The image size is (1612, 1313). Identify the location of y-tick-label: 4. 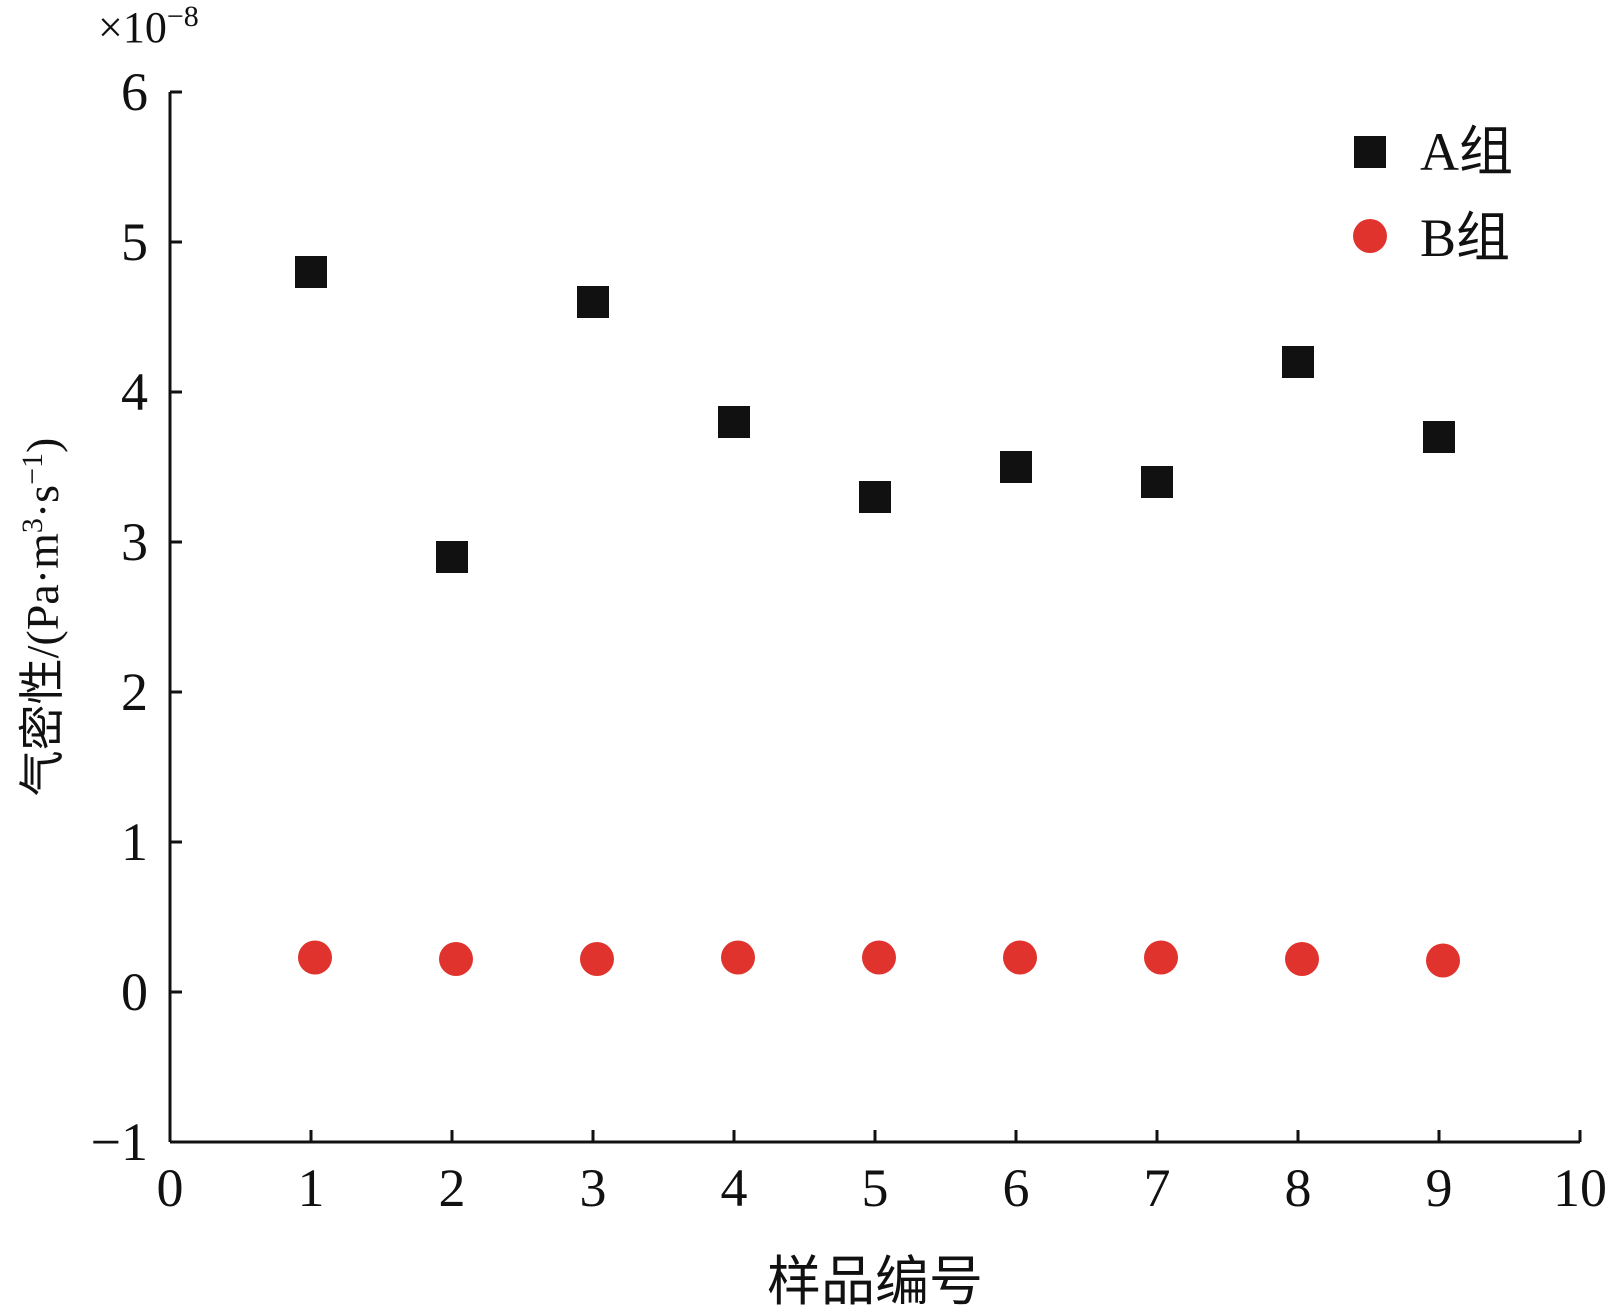
(134, 392).